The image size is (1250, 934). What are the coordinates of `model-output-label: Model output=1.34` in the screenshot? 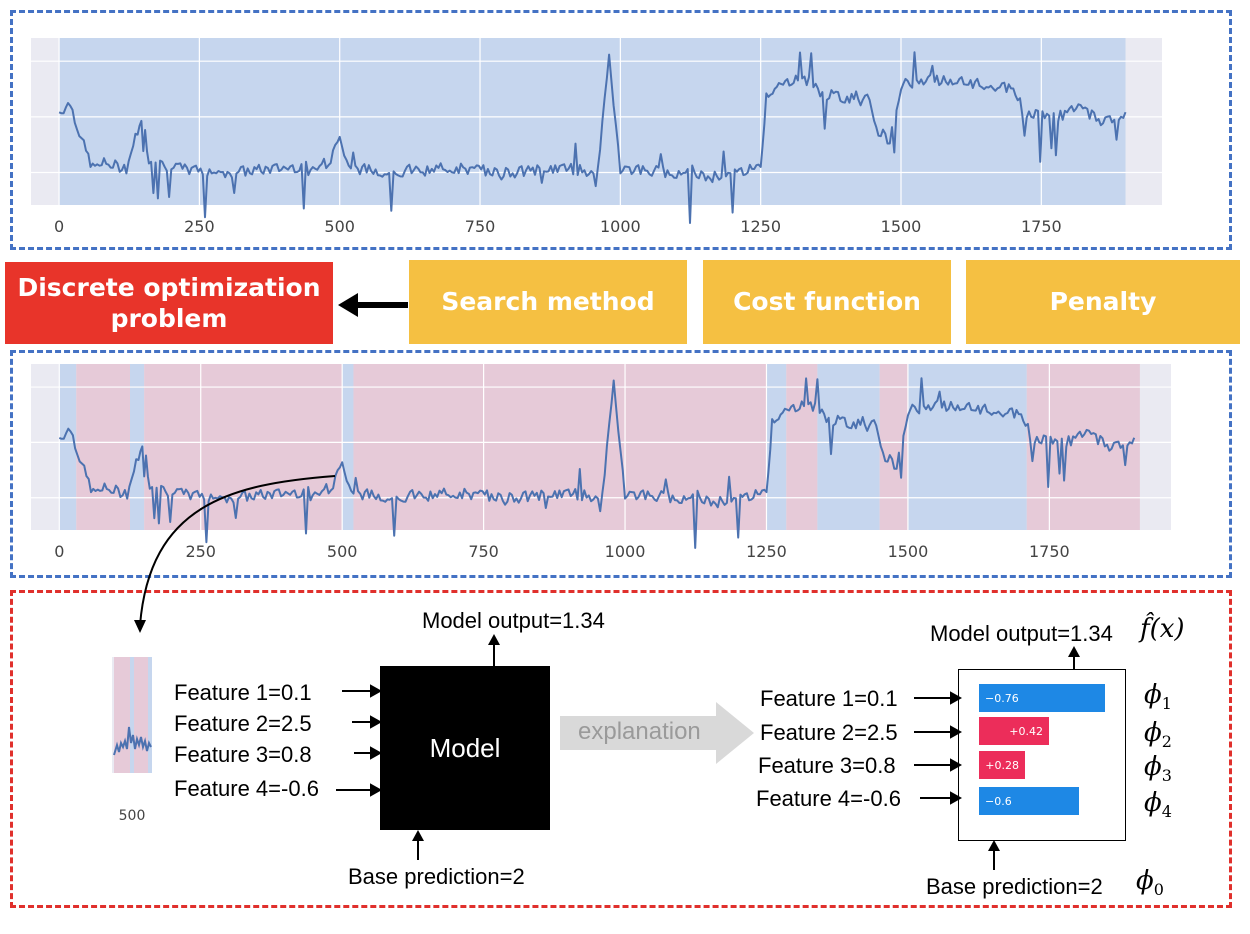 It's located at (513, 620).